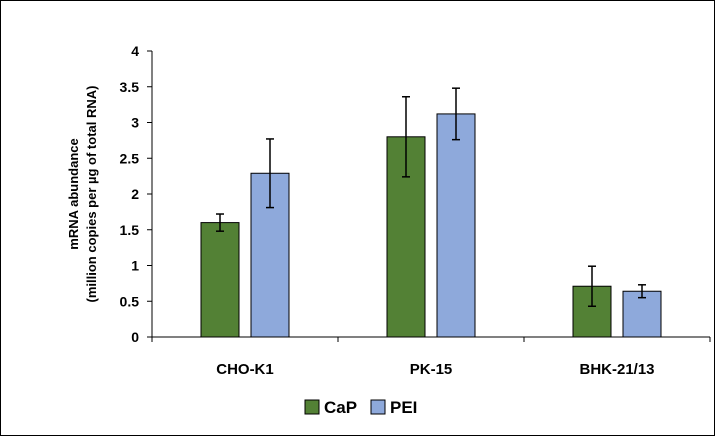 This screenshot has width=715, height=436. I want to click on y-tick-label: 2.5, so click(130, 158).